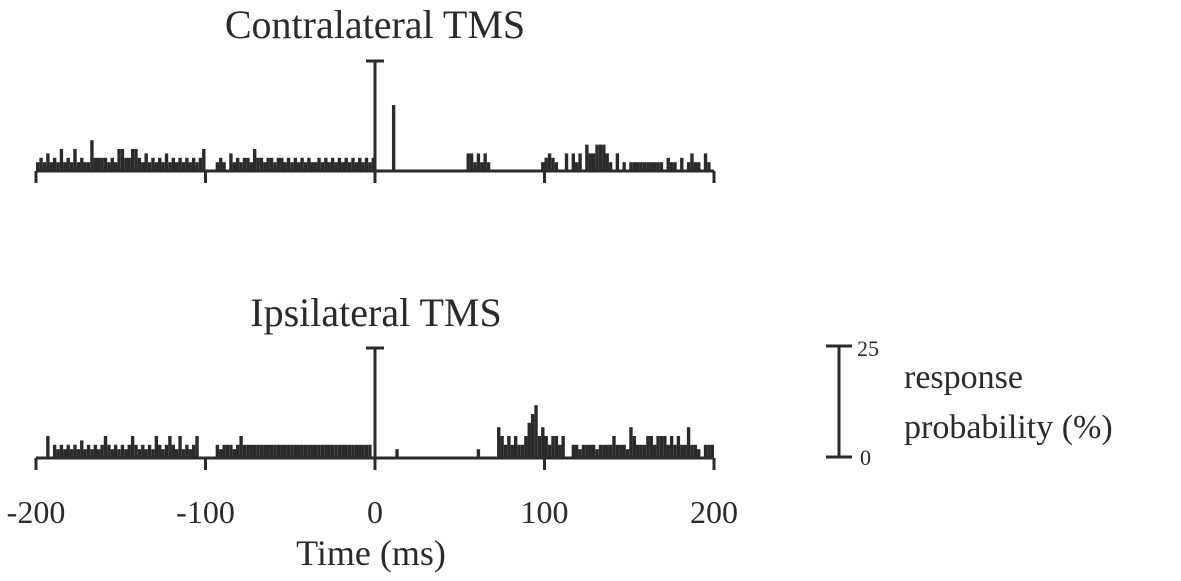  Describe the element at coordinates (205, 512) in the screenshot. I see `x-tick-label: -100` at that location.